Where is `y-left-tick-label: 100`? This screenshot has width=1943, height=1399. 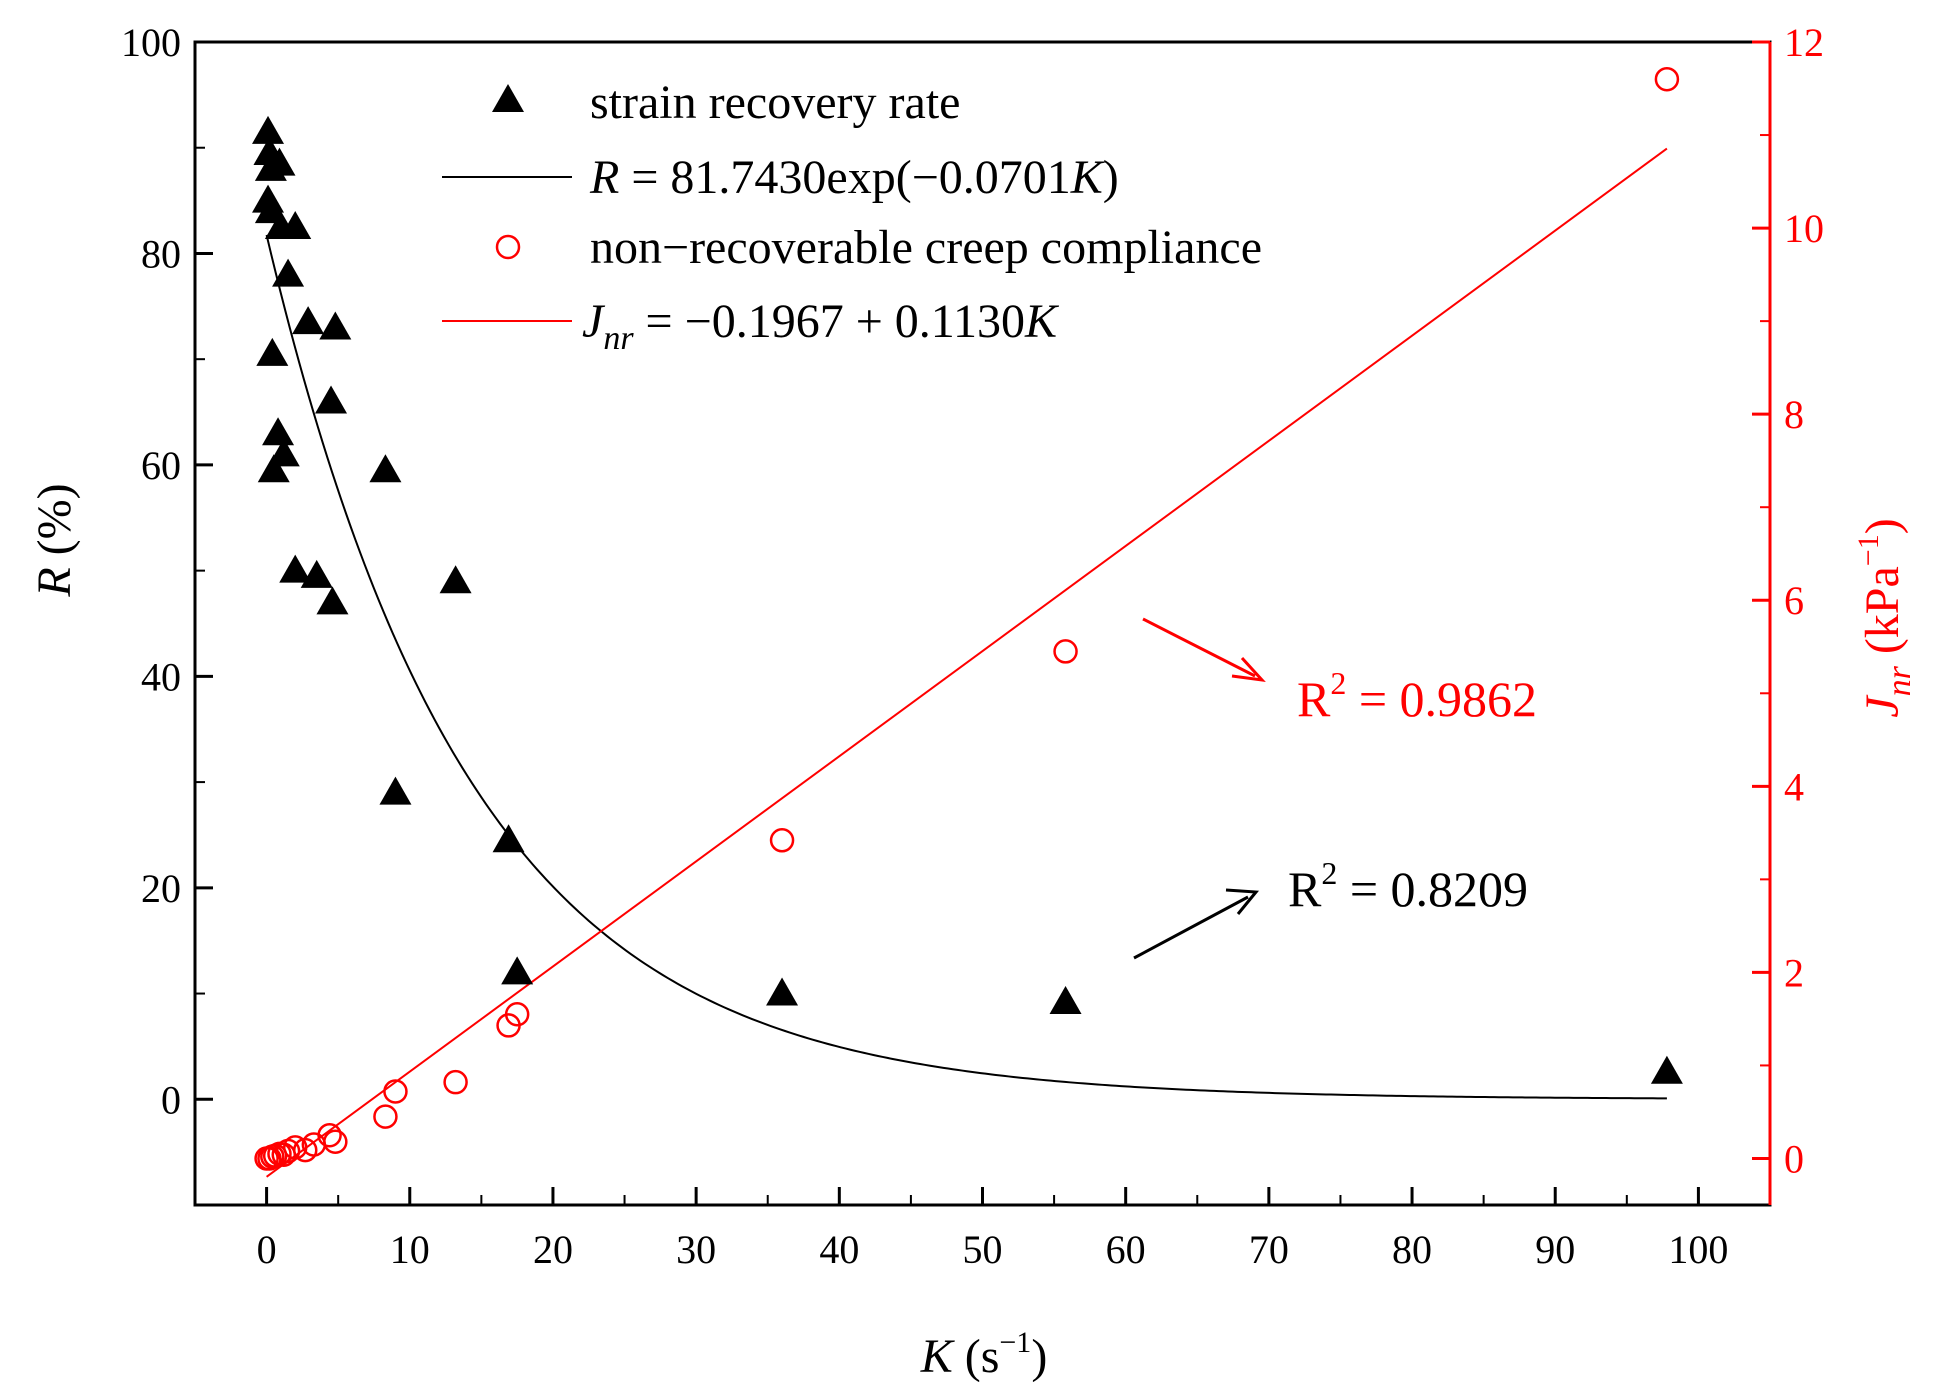 y-left-tick-label: 100 is located at coordinates (151, 42).